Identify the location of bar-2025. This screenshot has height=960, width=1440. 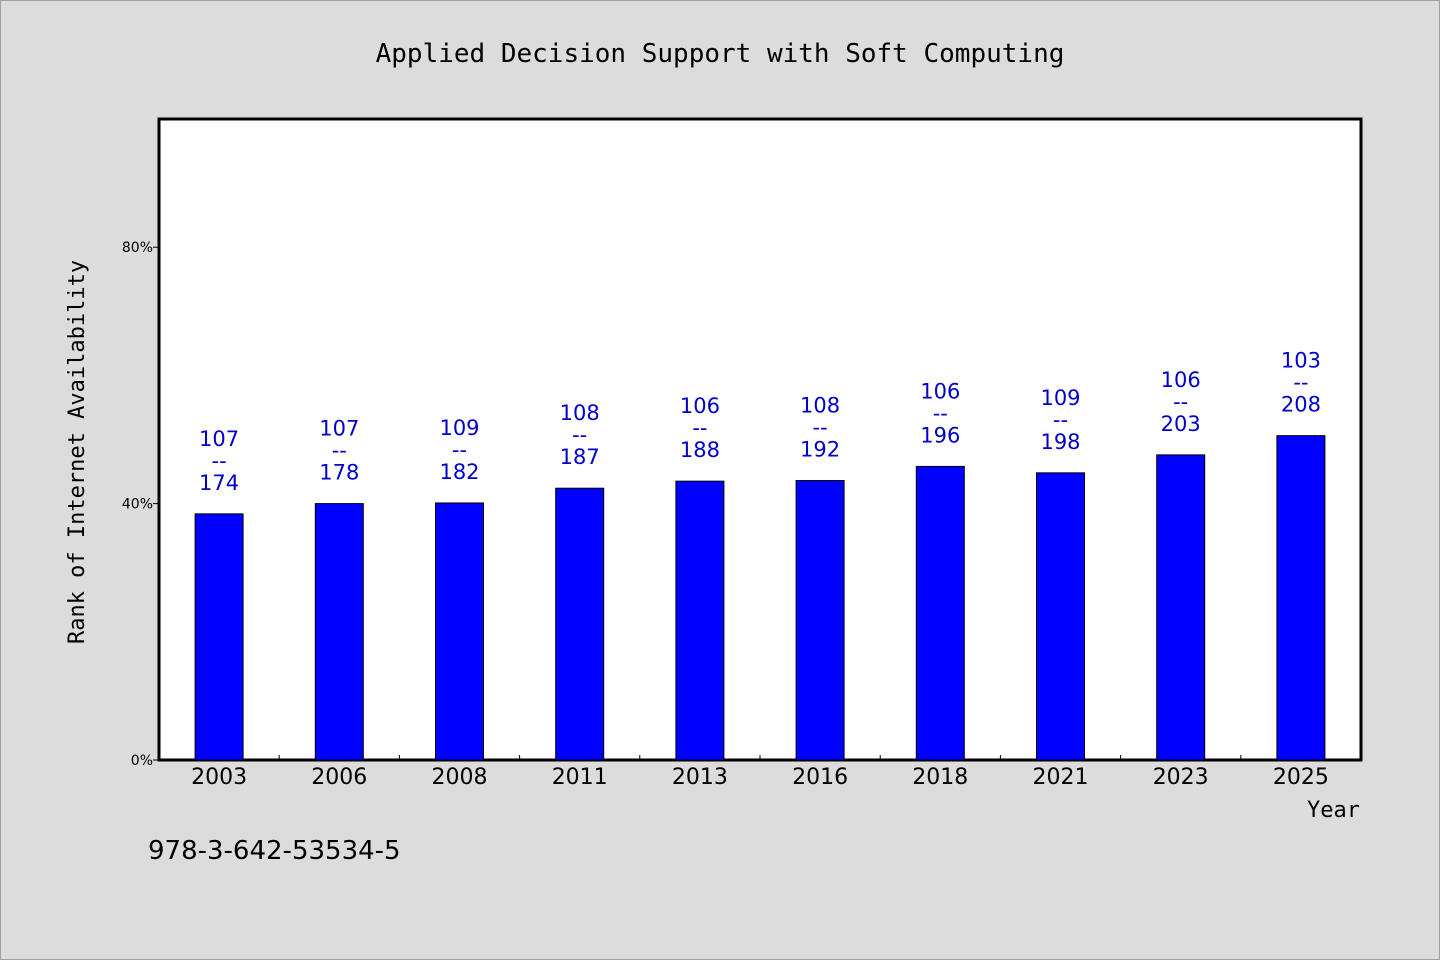
(1301, 598).